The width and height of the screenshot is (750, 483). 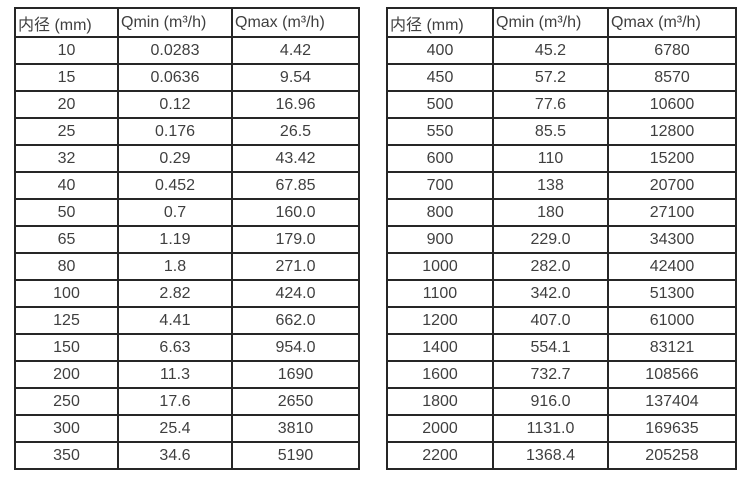 What do you see at coordinates (440, 347) in the screenshot?
I see `table-cell: 1400` at bounding box center [440, 347].